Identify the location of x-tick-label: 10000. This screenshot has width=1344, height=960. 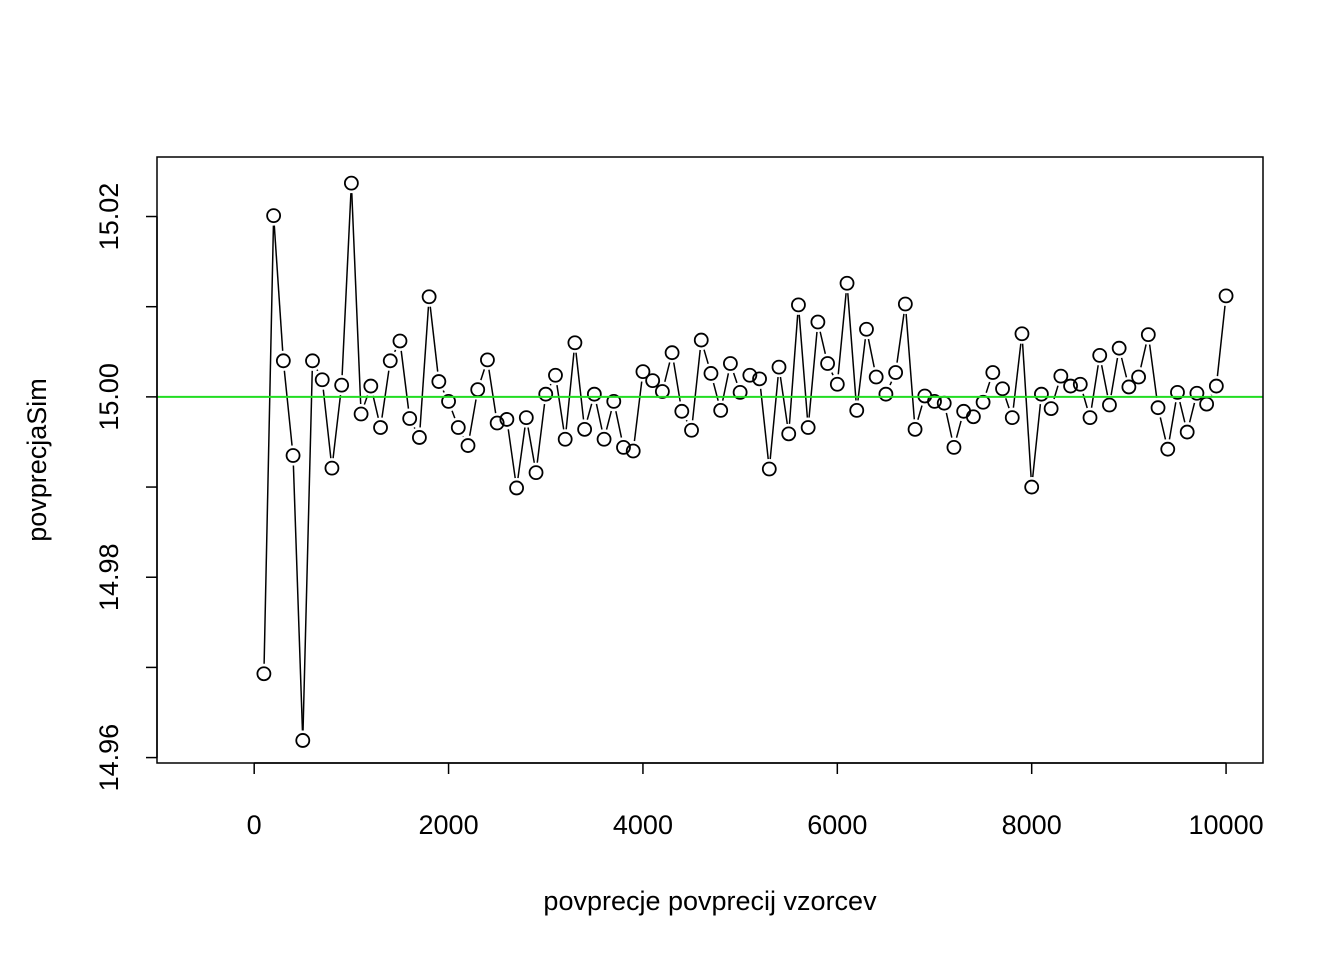
(1226, 825).